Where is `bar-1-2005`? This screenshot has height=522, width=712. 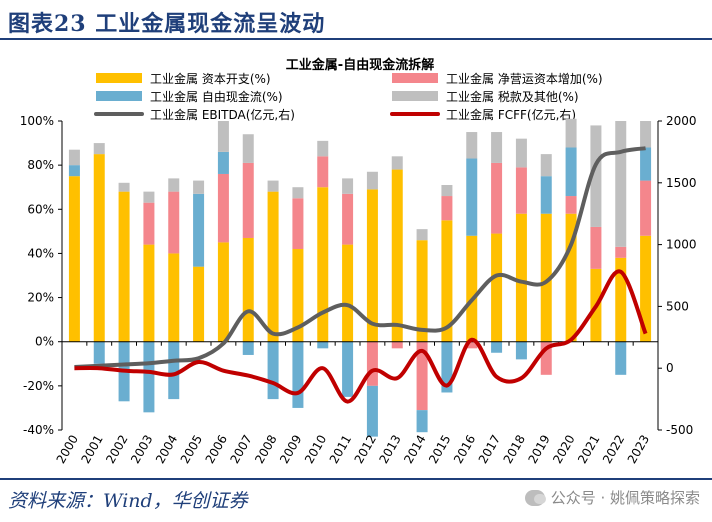 bar-1-2005 is located at coordinates (199, 304).